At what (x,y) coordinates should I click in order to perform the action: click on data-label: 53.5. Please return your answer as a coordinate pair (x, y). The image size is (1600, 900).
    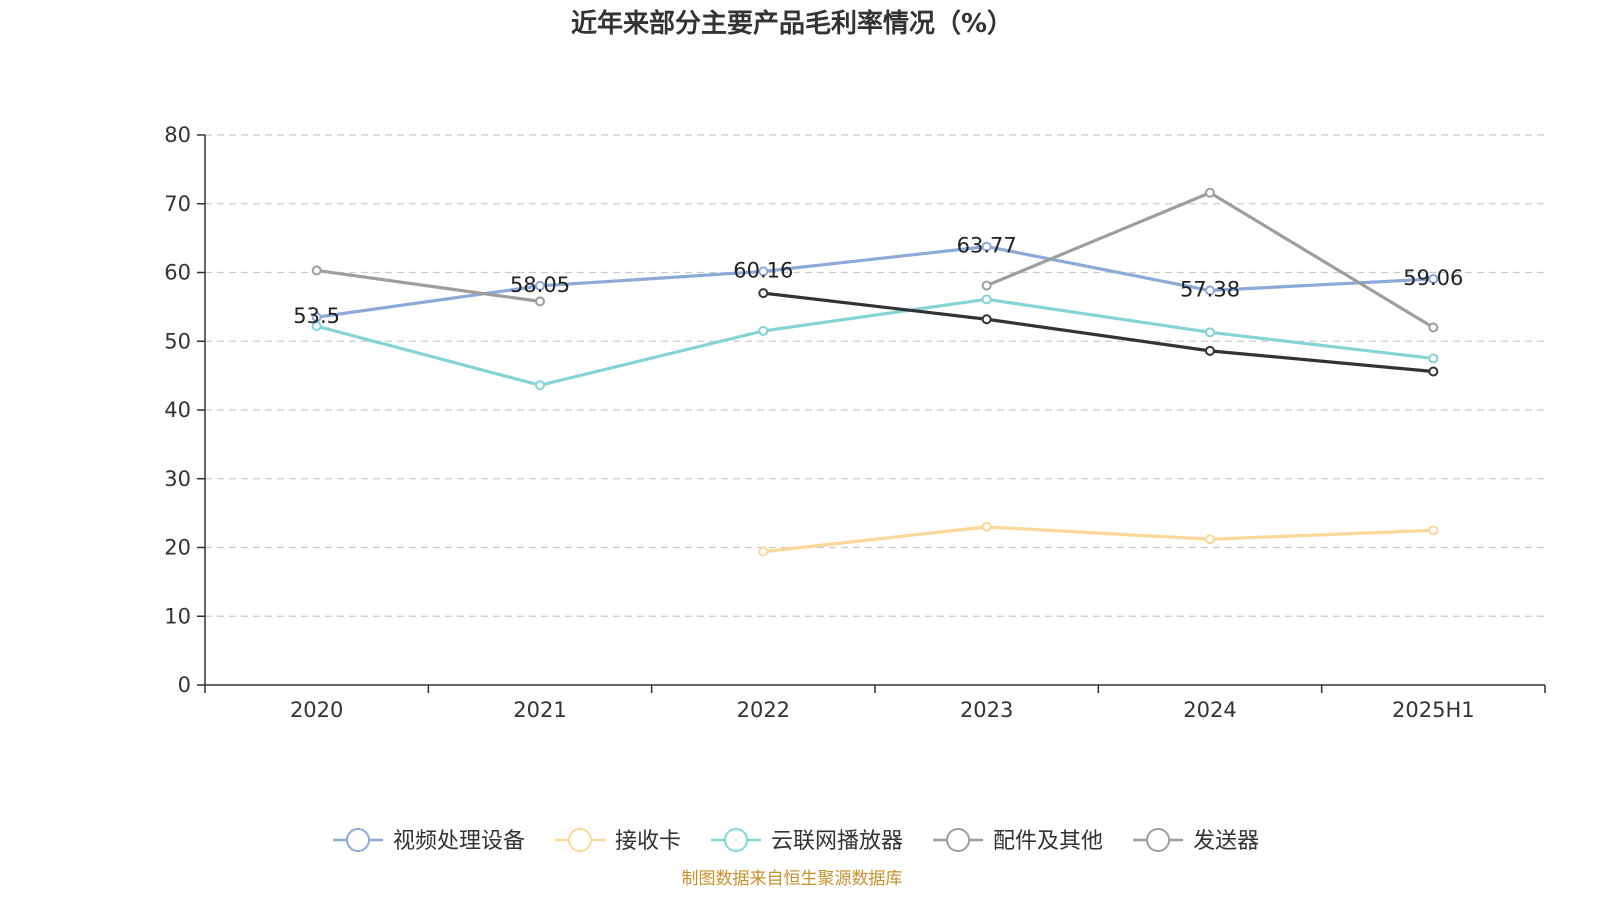
    Looking at the image, I should click on (316, 316).